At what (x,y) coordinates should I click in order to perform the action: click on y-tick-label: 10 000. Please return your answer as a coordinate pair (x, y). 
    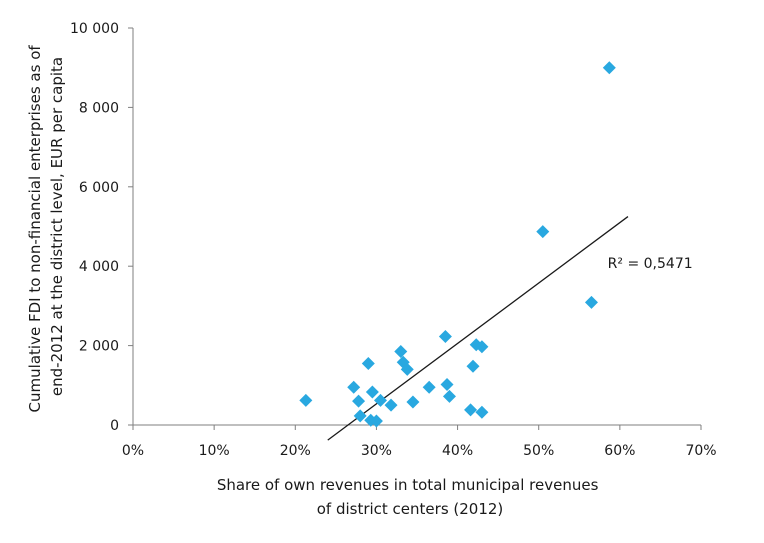
    Looking at the image, I should click on (94, 29).